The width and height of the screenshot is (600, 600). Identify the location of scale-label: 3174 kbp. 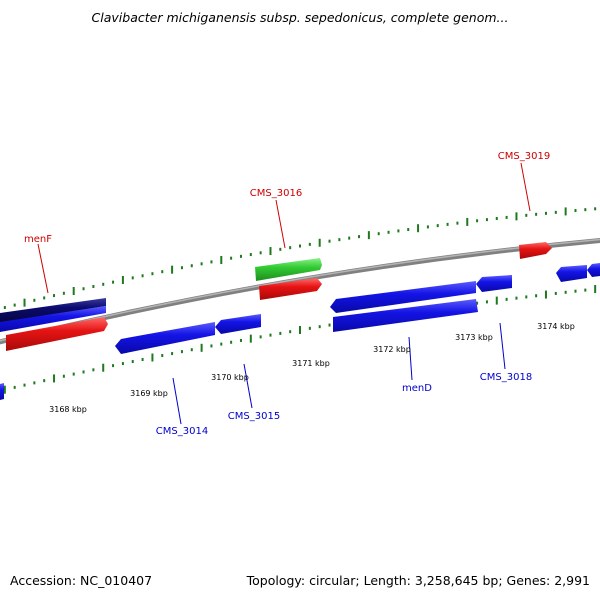
(556, 326).